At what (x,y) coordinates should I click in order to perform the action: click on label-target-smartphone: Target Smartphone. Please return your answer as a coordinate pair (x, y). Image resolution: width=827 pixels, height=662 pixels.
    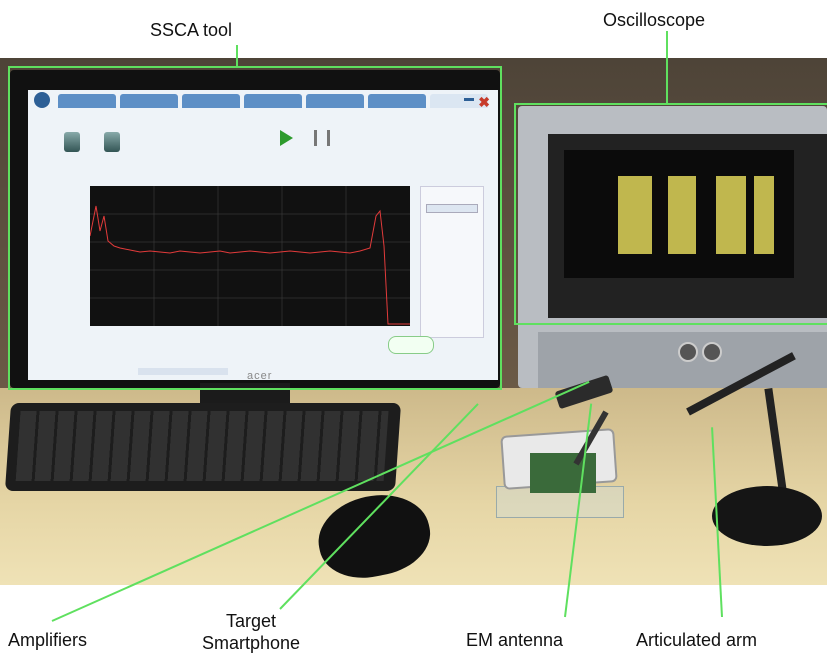
    Looking at the image, I should click on (251, 632).